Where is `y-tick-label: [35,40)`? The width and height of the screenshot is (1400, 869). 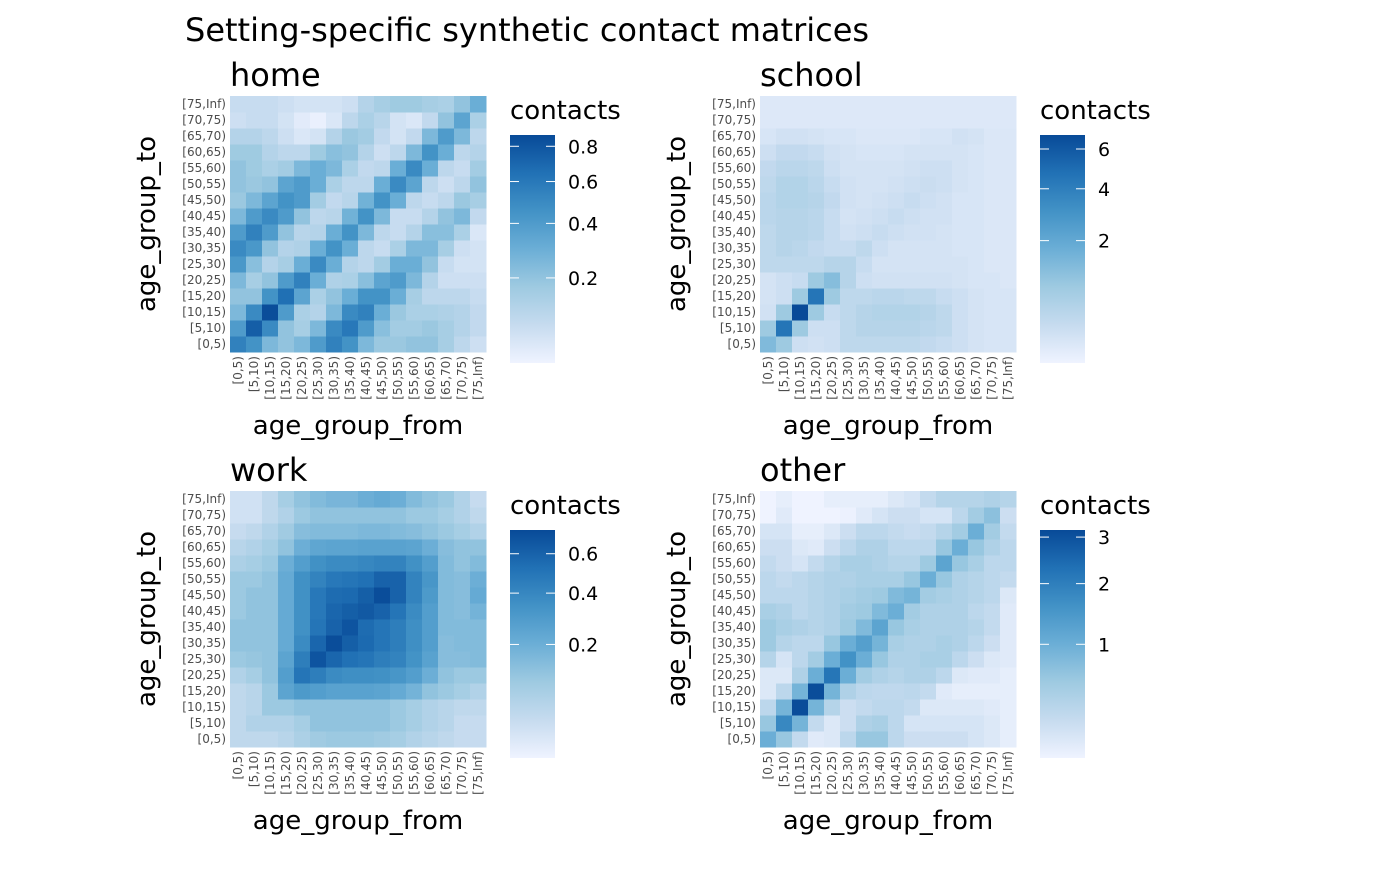 y-tick-label: [35,40) is located at coordinates (204, 232).